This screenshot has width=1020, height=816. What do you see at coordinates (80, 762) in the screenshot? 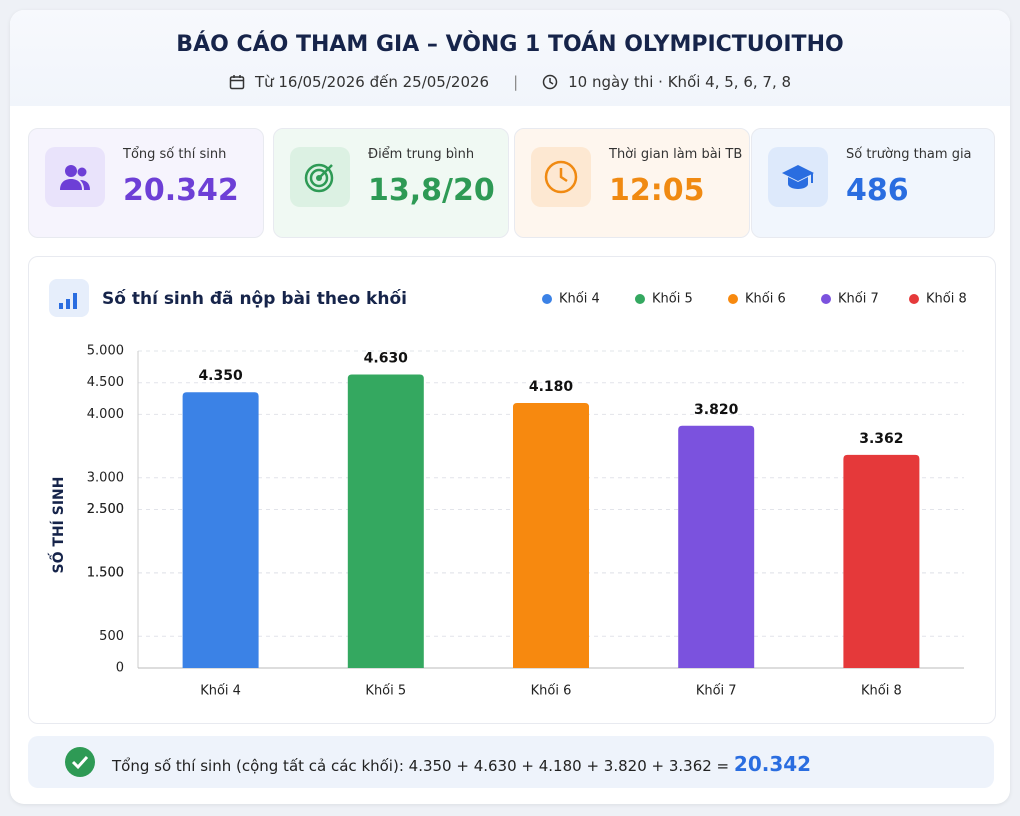
I see `check-icon` at bounding box center [80, 762].